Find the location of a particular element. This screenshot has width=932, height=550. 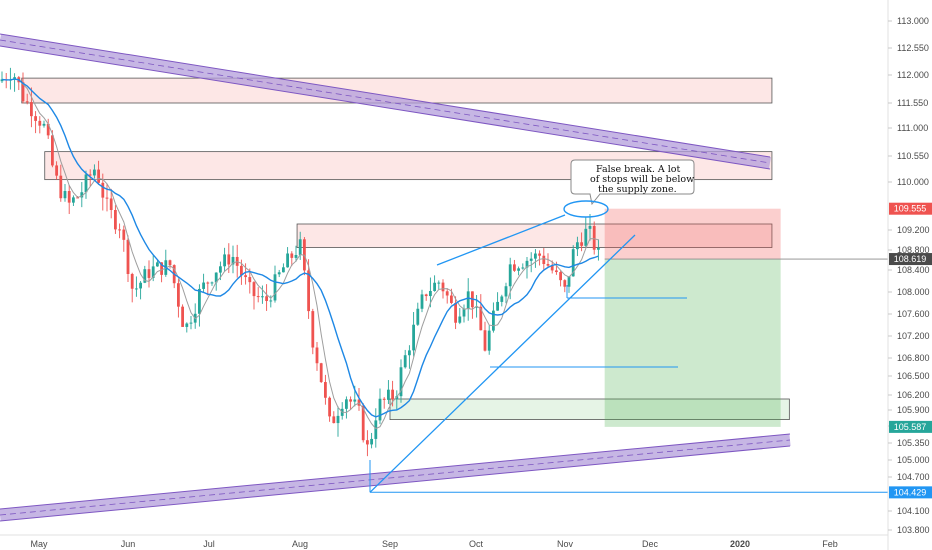

lower-channel-edge-top is located at coordinates (395, 471).